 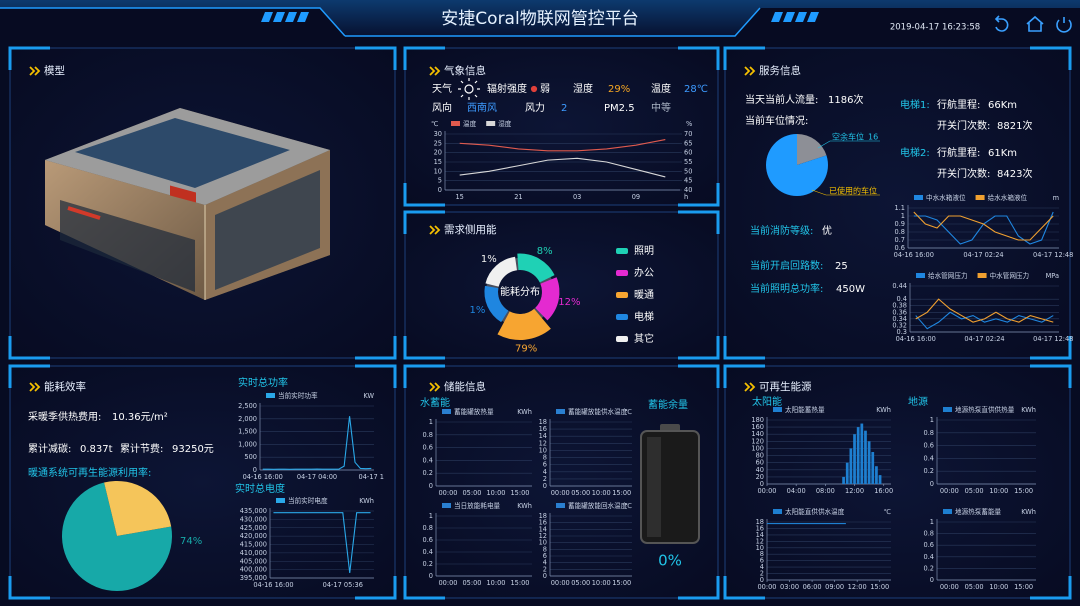 What do you see at coordinates (545, 569) in the screenshot?
I see `y-tick-label: 2` at bounding box center [545, 569].